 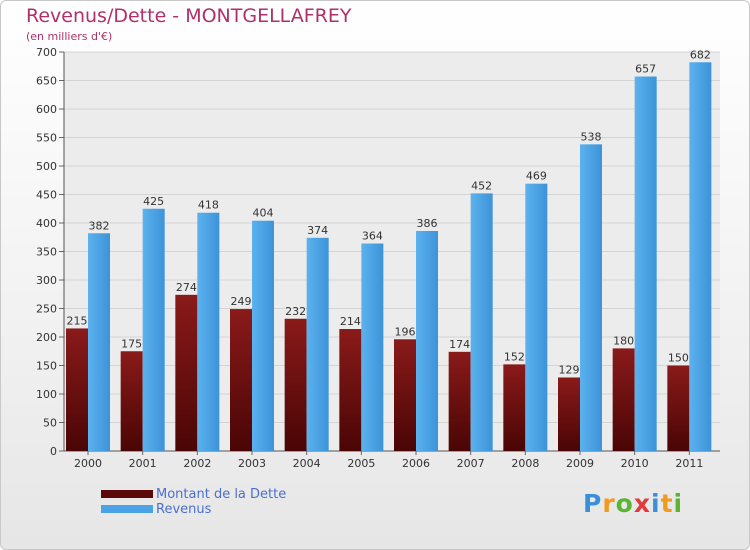 What do you see at coordinates (46, 394) in the screenshot?
I see `y-tick-label: 100` at bounding box center [46, 394].